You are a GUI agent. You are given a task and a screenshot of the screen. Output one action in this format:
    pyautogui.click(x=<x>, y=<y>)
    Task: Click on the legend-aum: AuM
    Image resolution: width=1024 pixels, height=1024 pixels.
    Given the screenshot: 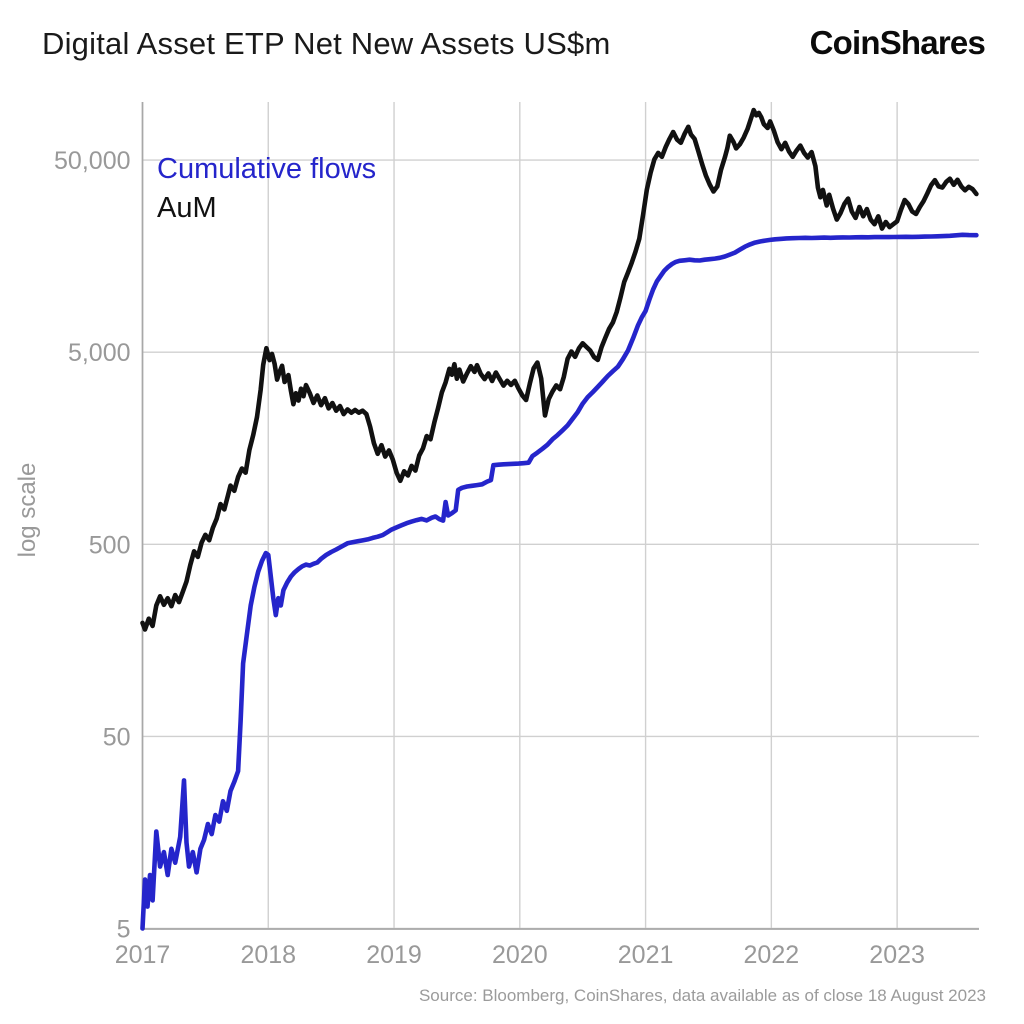 What is the action you would take?
    pyautogui.click(x=187, y=208)
    